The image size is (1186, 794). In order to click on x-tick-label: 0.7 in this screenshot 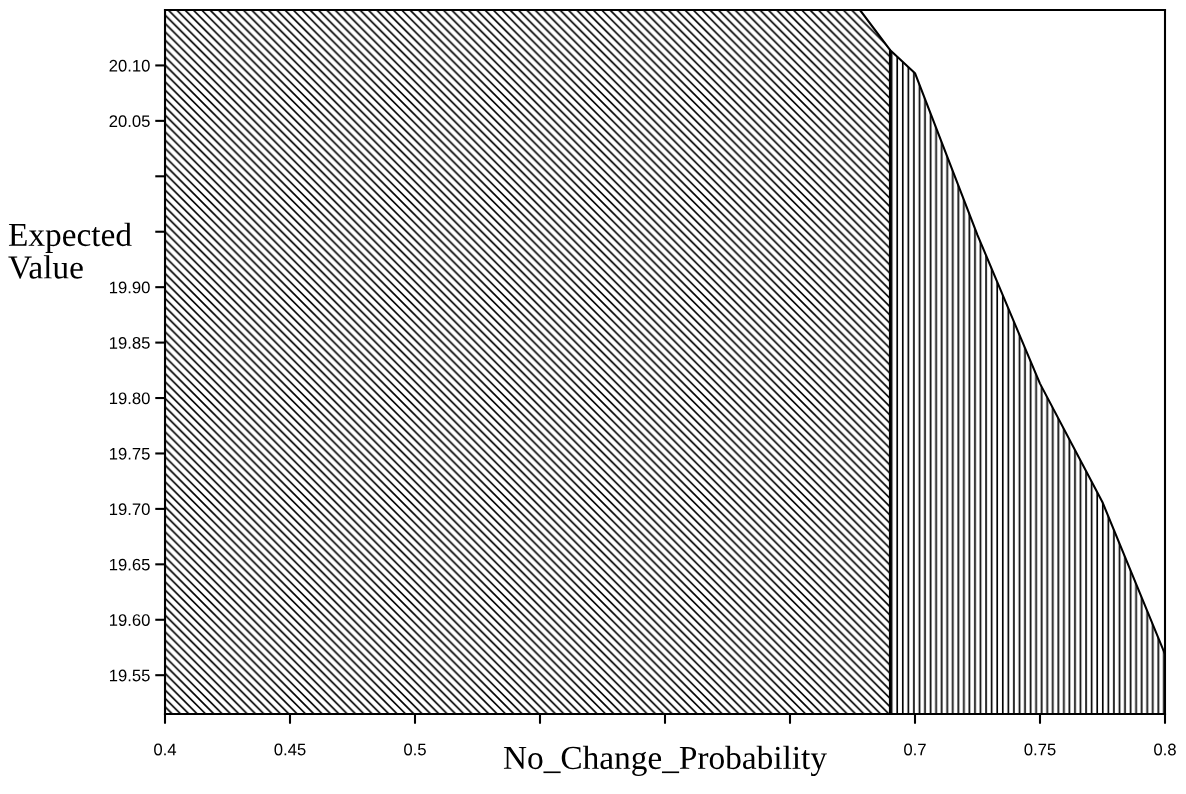, I will do `click(915, 749)`.